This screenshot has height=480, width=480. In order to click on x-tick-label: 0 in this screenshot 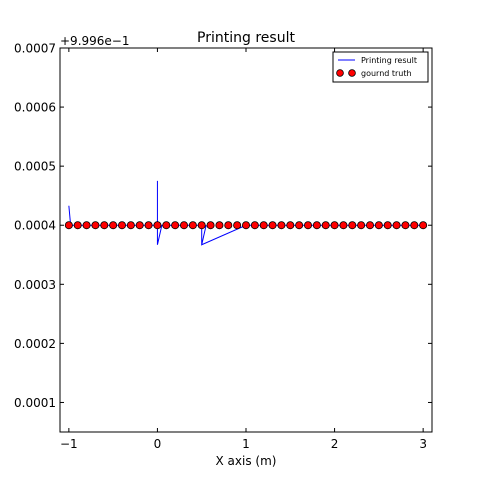, I will do `click(158, 444)`.